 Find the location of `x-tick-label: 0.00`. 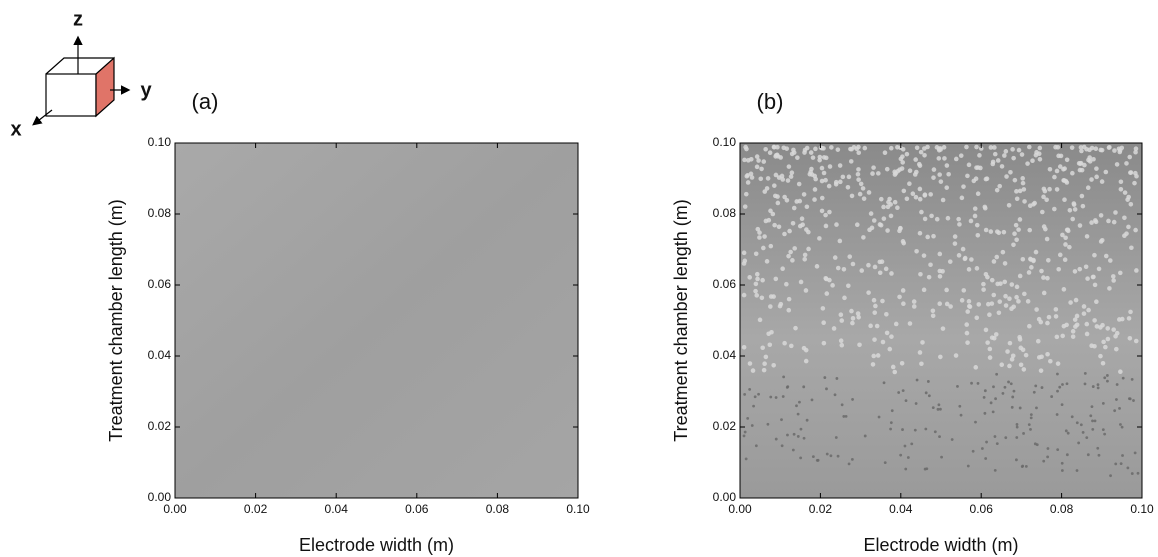

x-tick-label: 0.00 is located at coordinates (175, 509).